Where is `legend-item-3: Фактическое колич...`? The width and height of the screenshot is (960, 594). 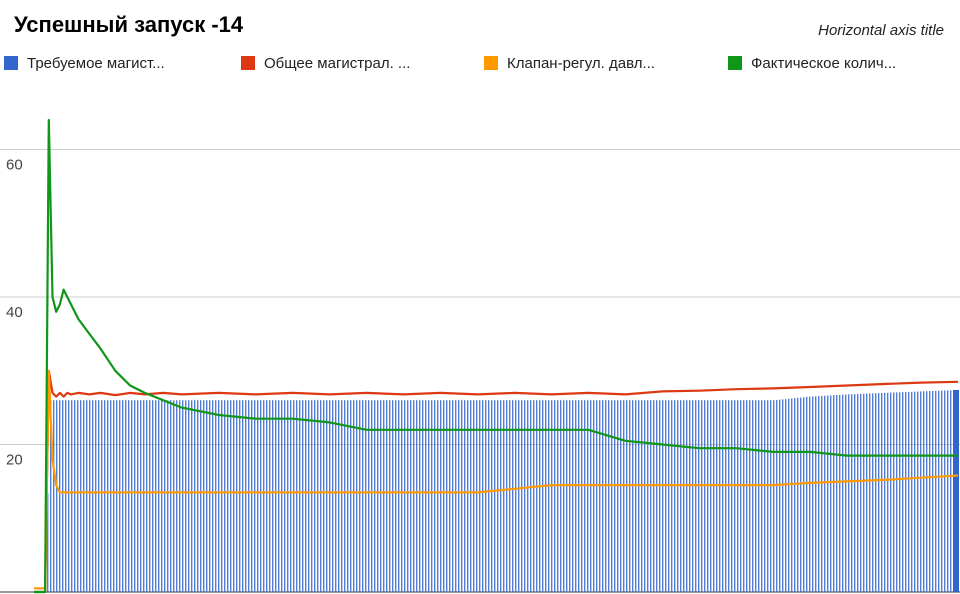 legend-item-3: Фактическое колич... is located at coordinates (812, 63).